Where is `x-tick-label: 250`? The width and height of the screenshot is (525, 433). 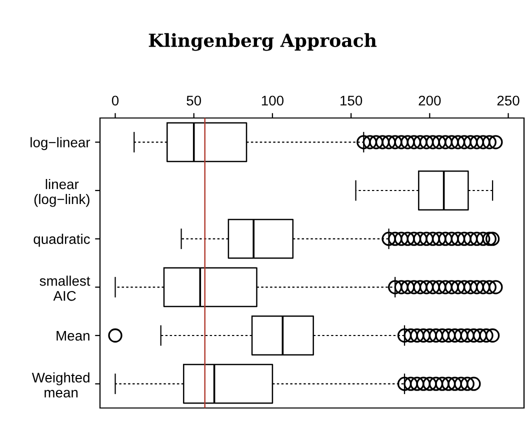 x-tick-label: 250 is located at coordinates (508, 101).